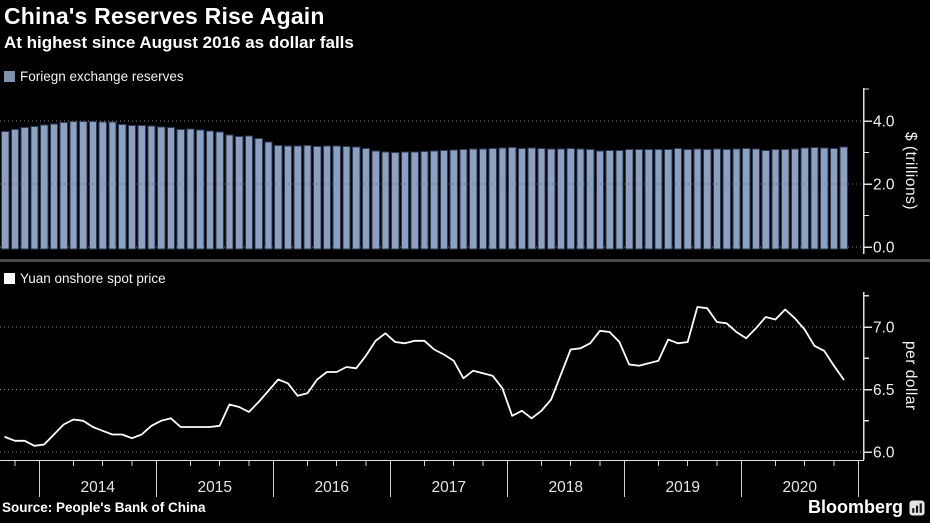 This screenshot has height=523, width=930. I want to click on reserves-legend-swatch-icon, so click(9, 76).